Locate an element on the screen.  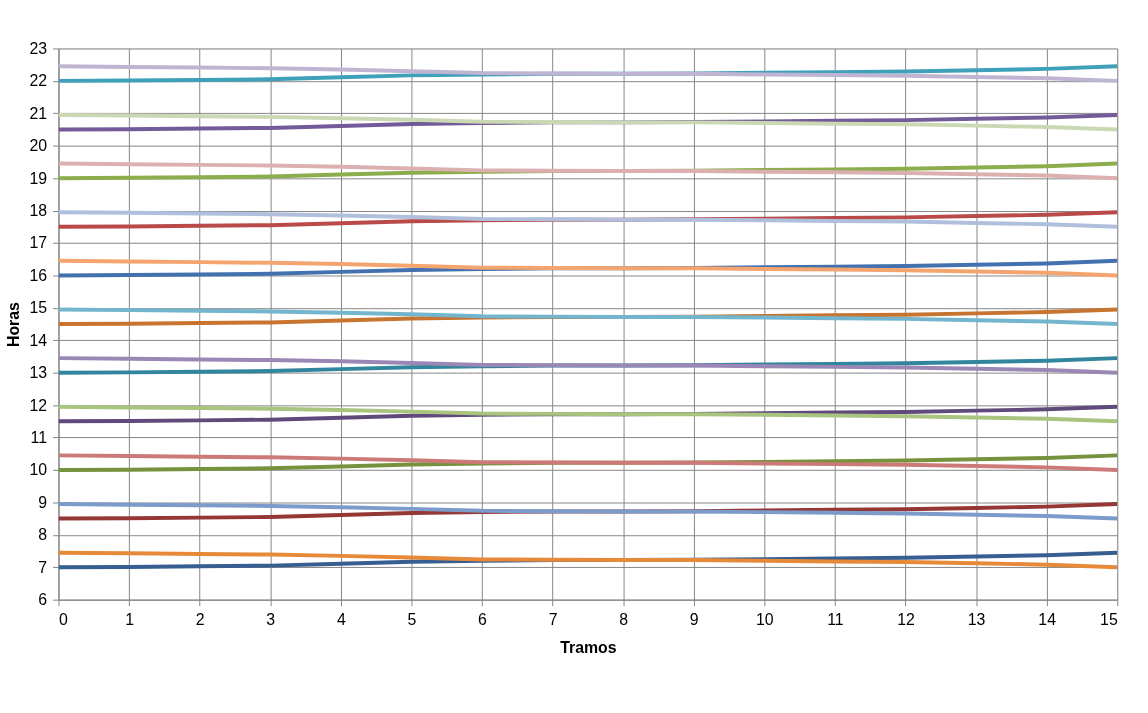
x-tick-label: 0 is located at coordinates (63, 619).